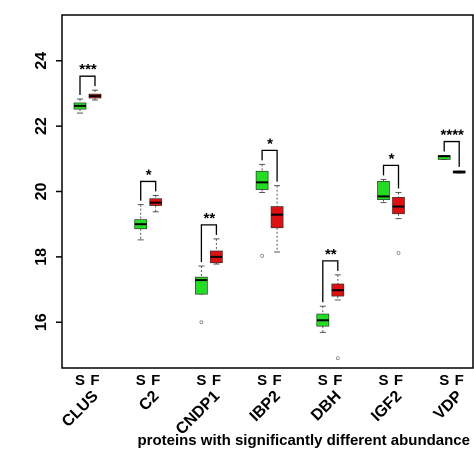  Describe the element at coordinates (80, 409) in the screenshot. I see `x-tick-label: CLUS` at that location.